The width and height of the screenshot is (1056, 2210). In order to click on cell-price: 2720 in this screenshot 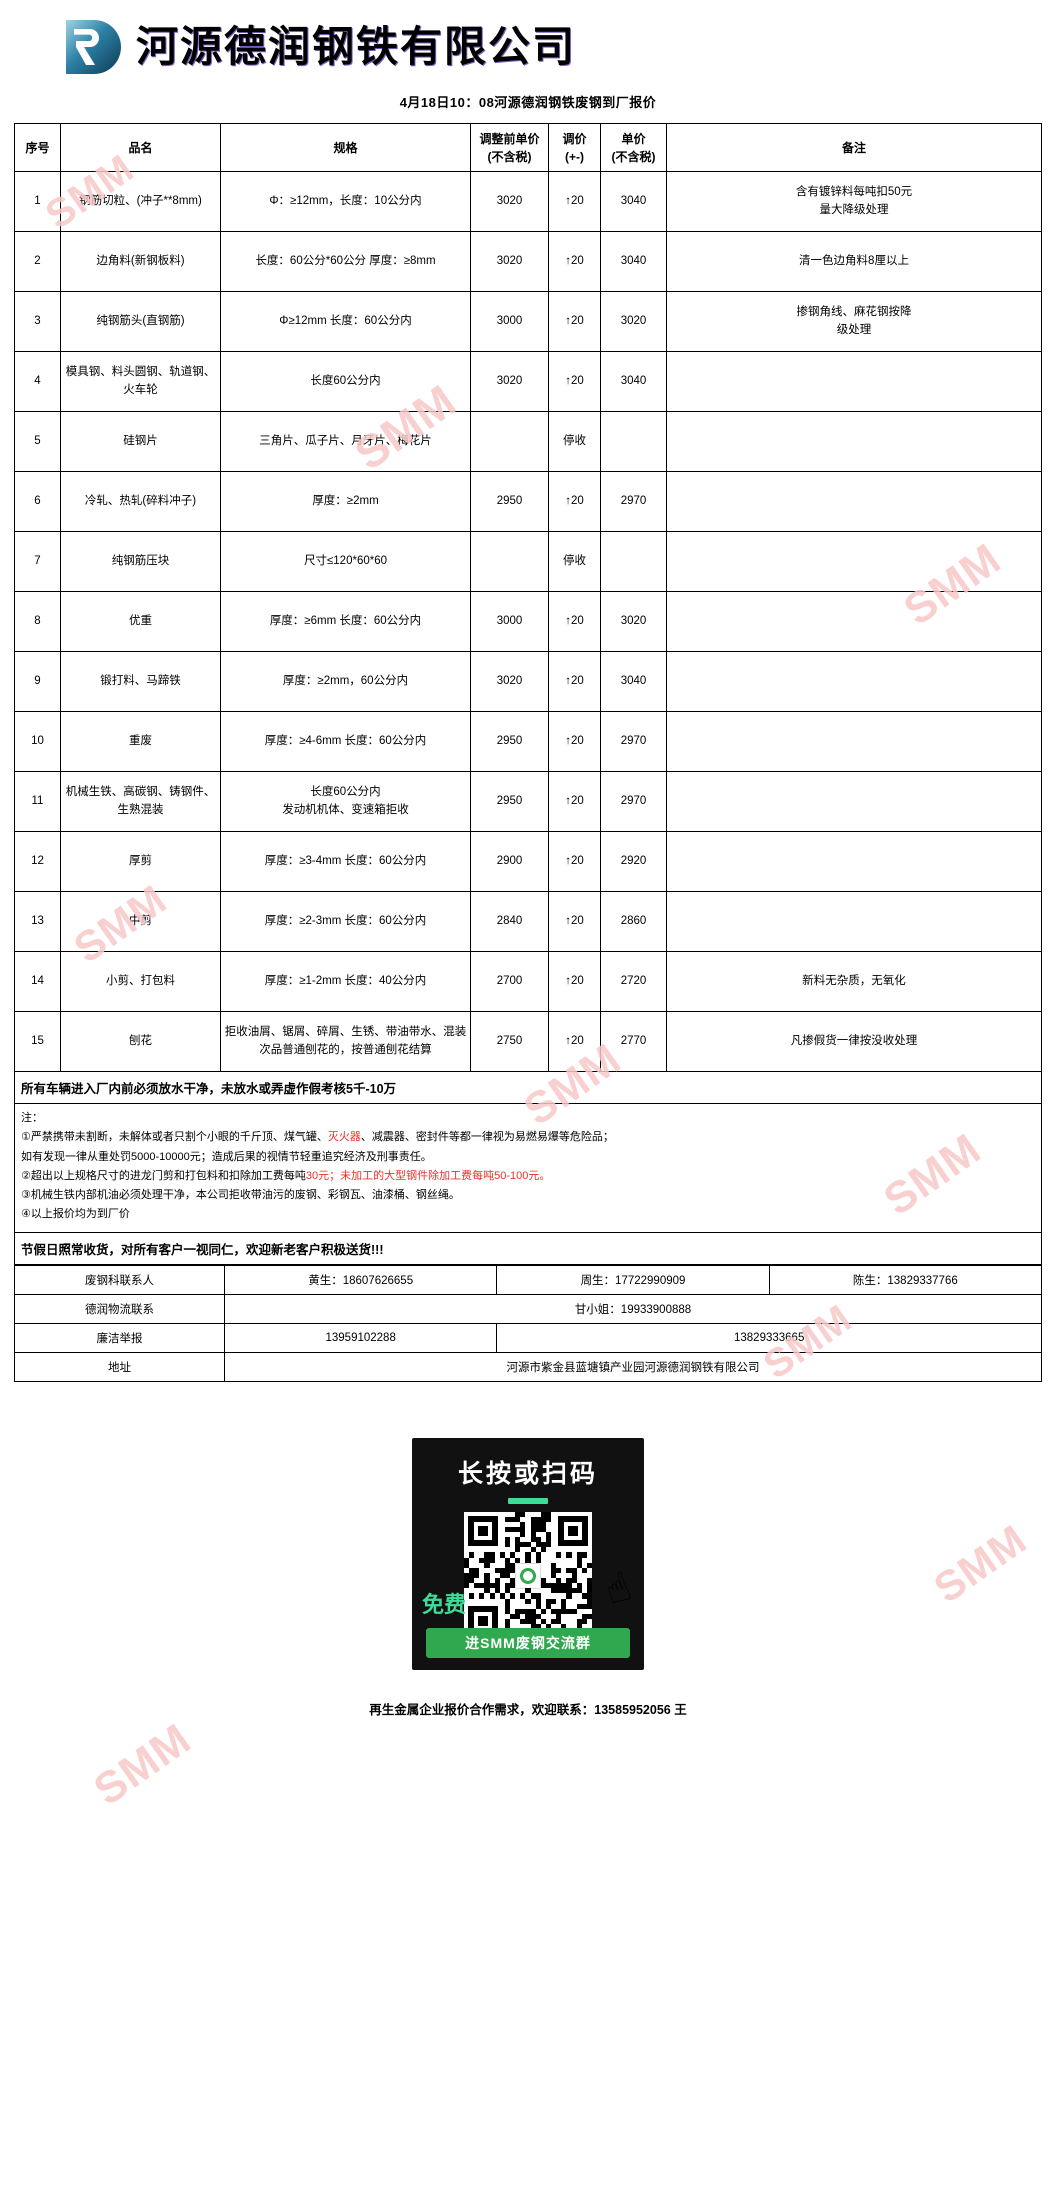, I will do `click(633, 981)`.